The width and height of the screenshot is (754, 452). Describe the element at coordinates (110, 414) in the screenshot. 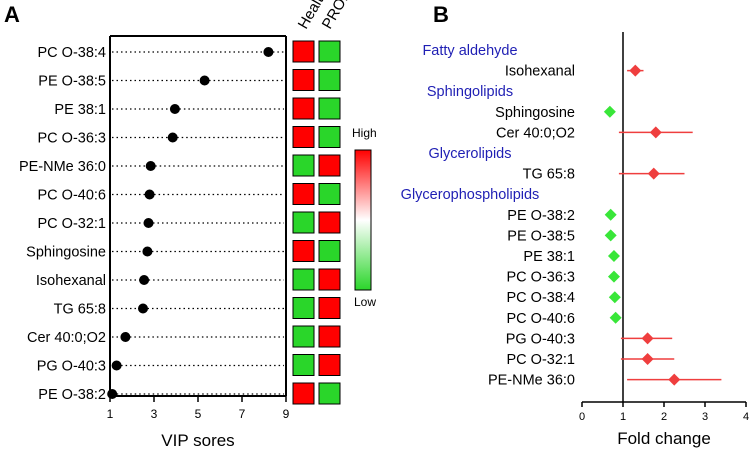

I see `panel-a-x-tick-label: 1` at that location.